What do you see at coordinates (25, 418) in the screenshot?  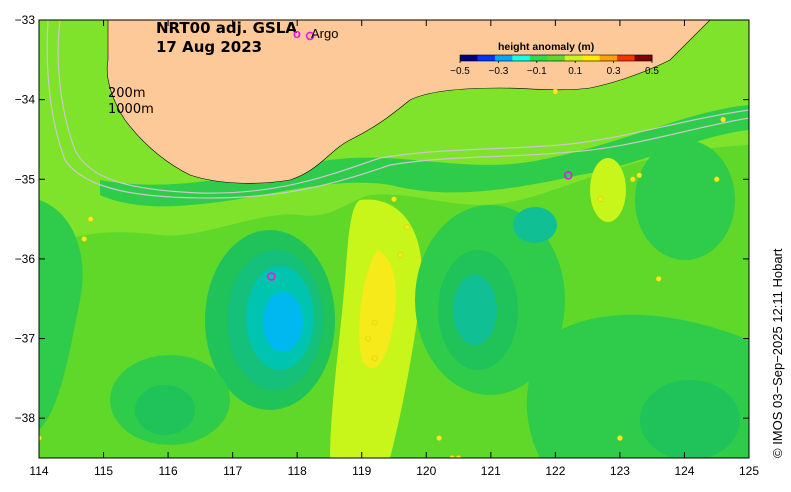 I see `y-tick-label: −38` at bounding box center [25, 418].